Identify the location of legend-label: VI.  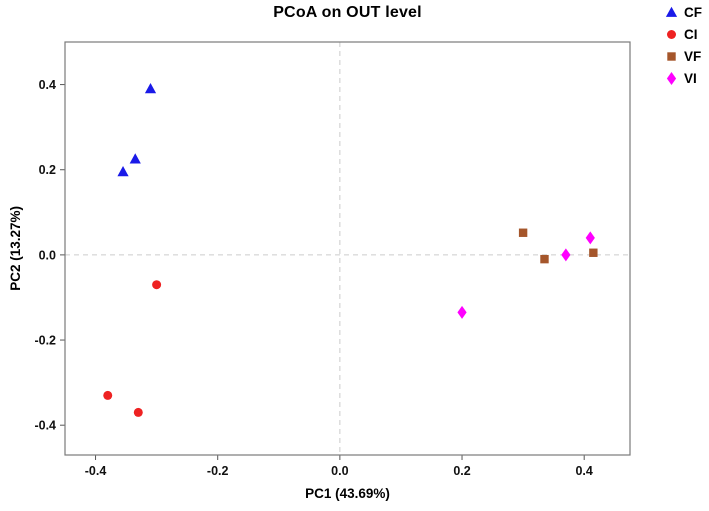
(690, 78).